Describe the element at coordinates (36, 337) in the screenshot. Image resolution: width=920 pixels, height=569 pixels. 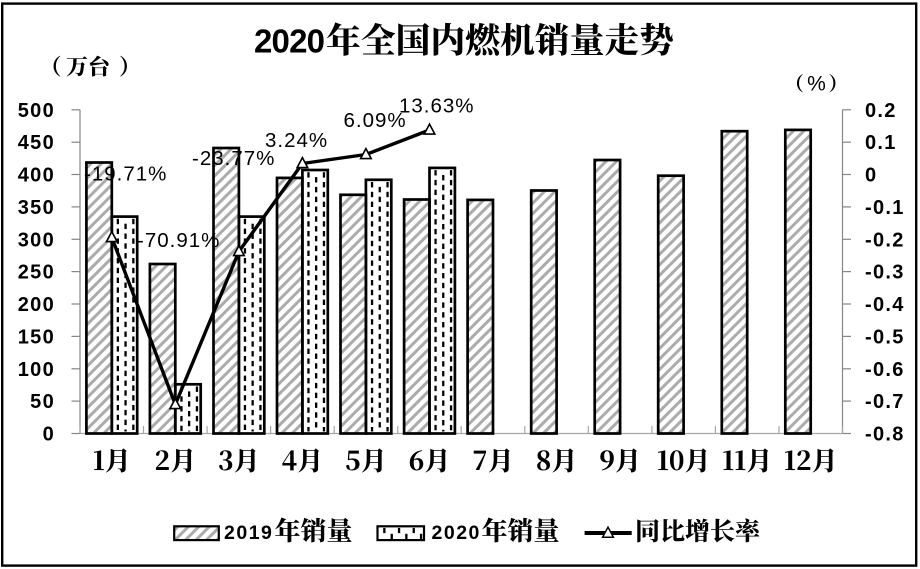
I see `svg-text: 150` at that location.